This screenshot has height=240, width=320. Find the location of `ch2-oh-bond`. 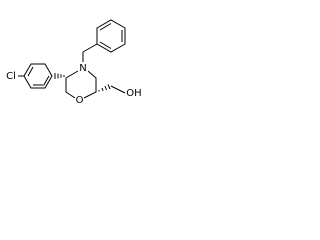

ch2-oh-bond is located at coordinates (118, 89).